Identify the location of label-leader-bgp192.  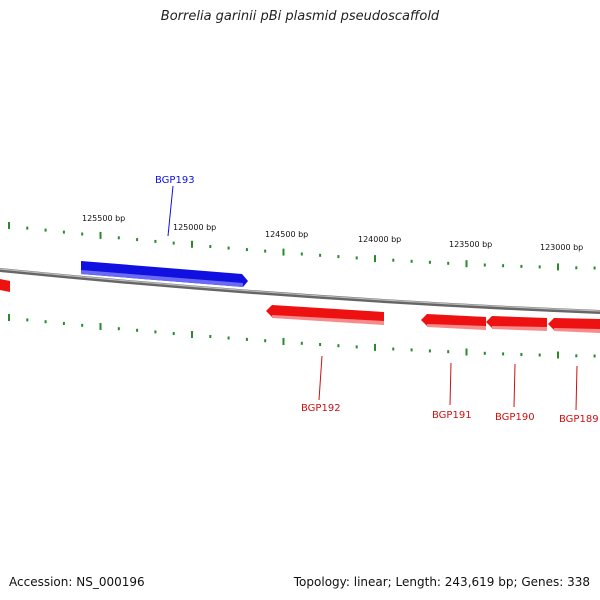
(320, 378).